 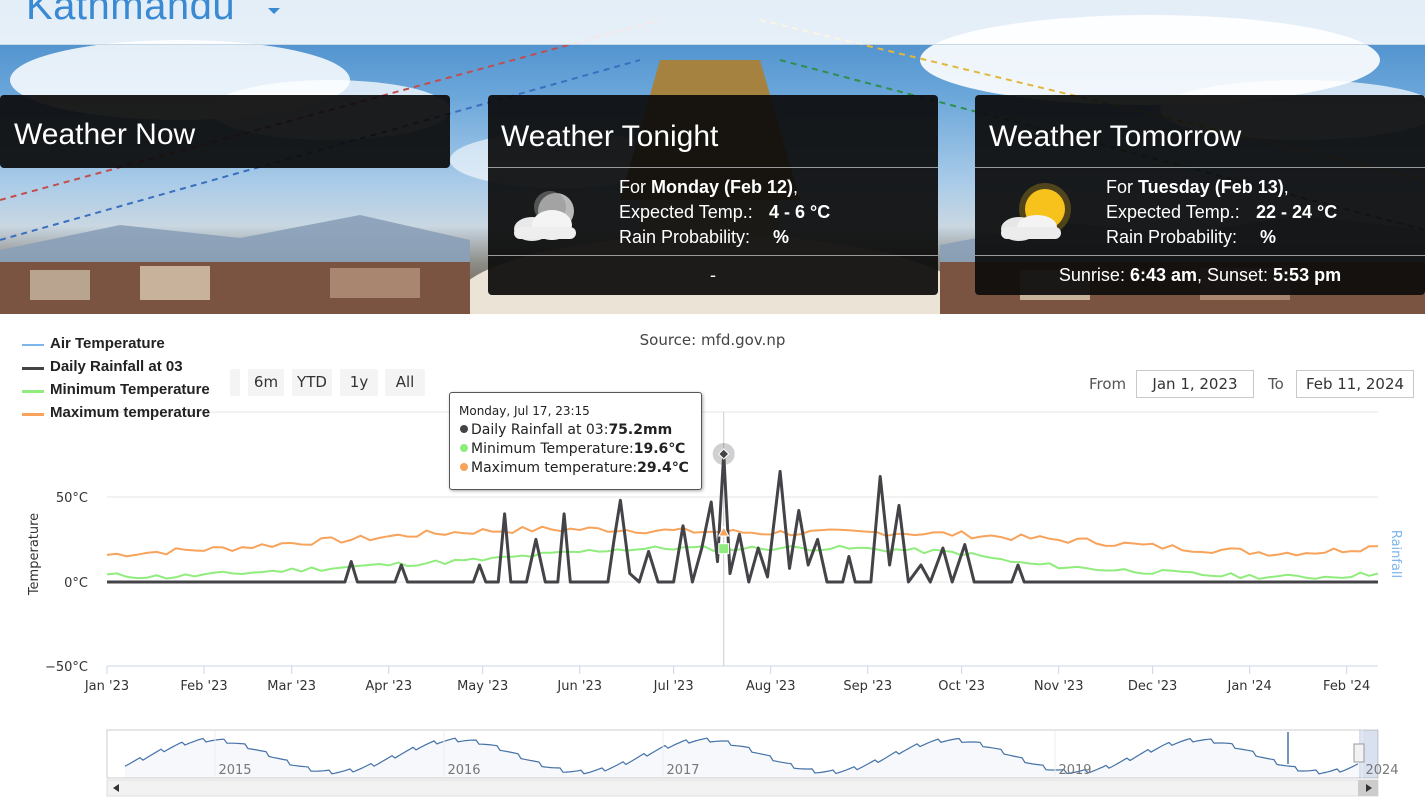 I want to click on tonight-rain-value: %, so click(x=781, y=237).